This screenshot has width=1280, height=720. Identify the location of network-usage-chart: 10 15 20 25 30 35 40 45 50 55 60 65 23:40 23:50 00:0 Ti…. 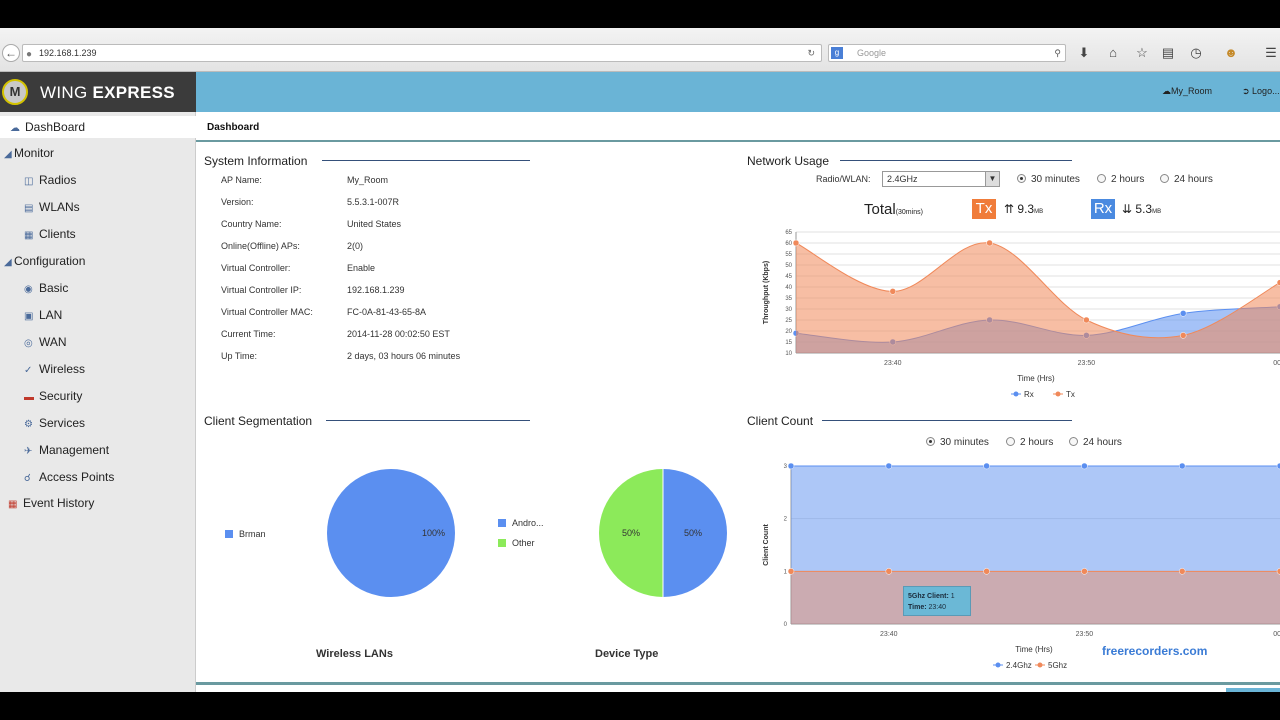
(1021, 314).